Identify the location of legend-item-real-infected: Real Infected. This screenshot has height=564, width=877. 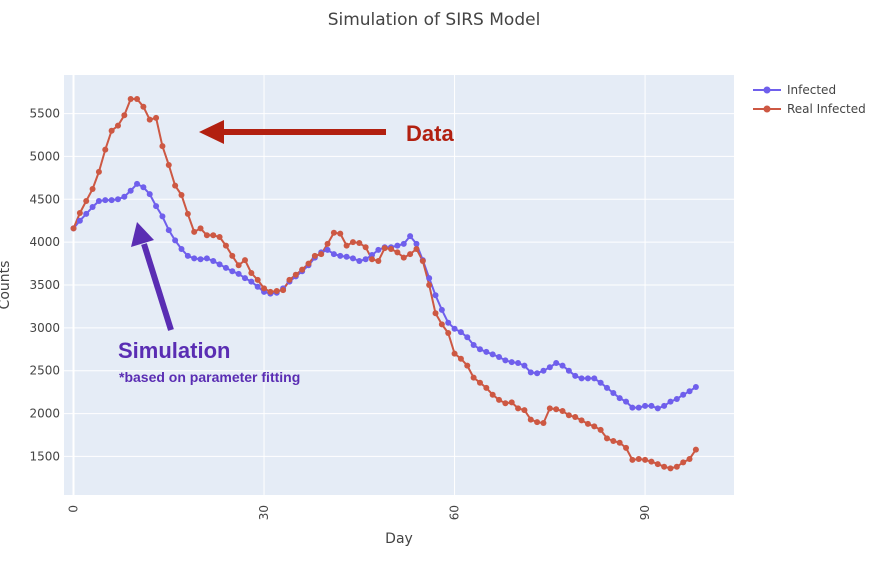
(809, 109).